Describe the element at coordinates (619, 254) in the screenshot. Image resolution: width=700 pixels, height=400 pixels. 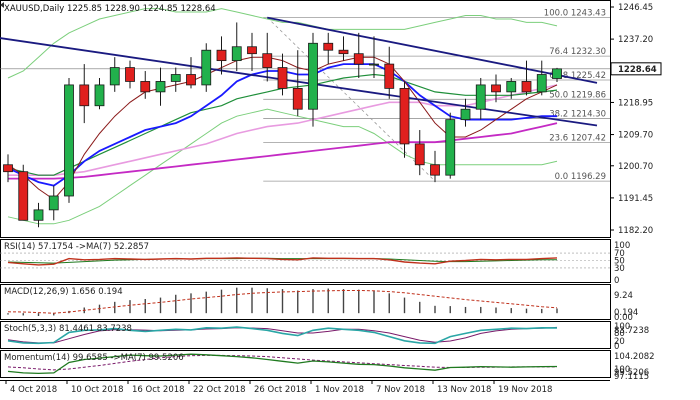
I see `indicator-y-tick-label: 70` at that location.